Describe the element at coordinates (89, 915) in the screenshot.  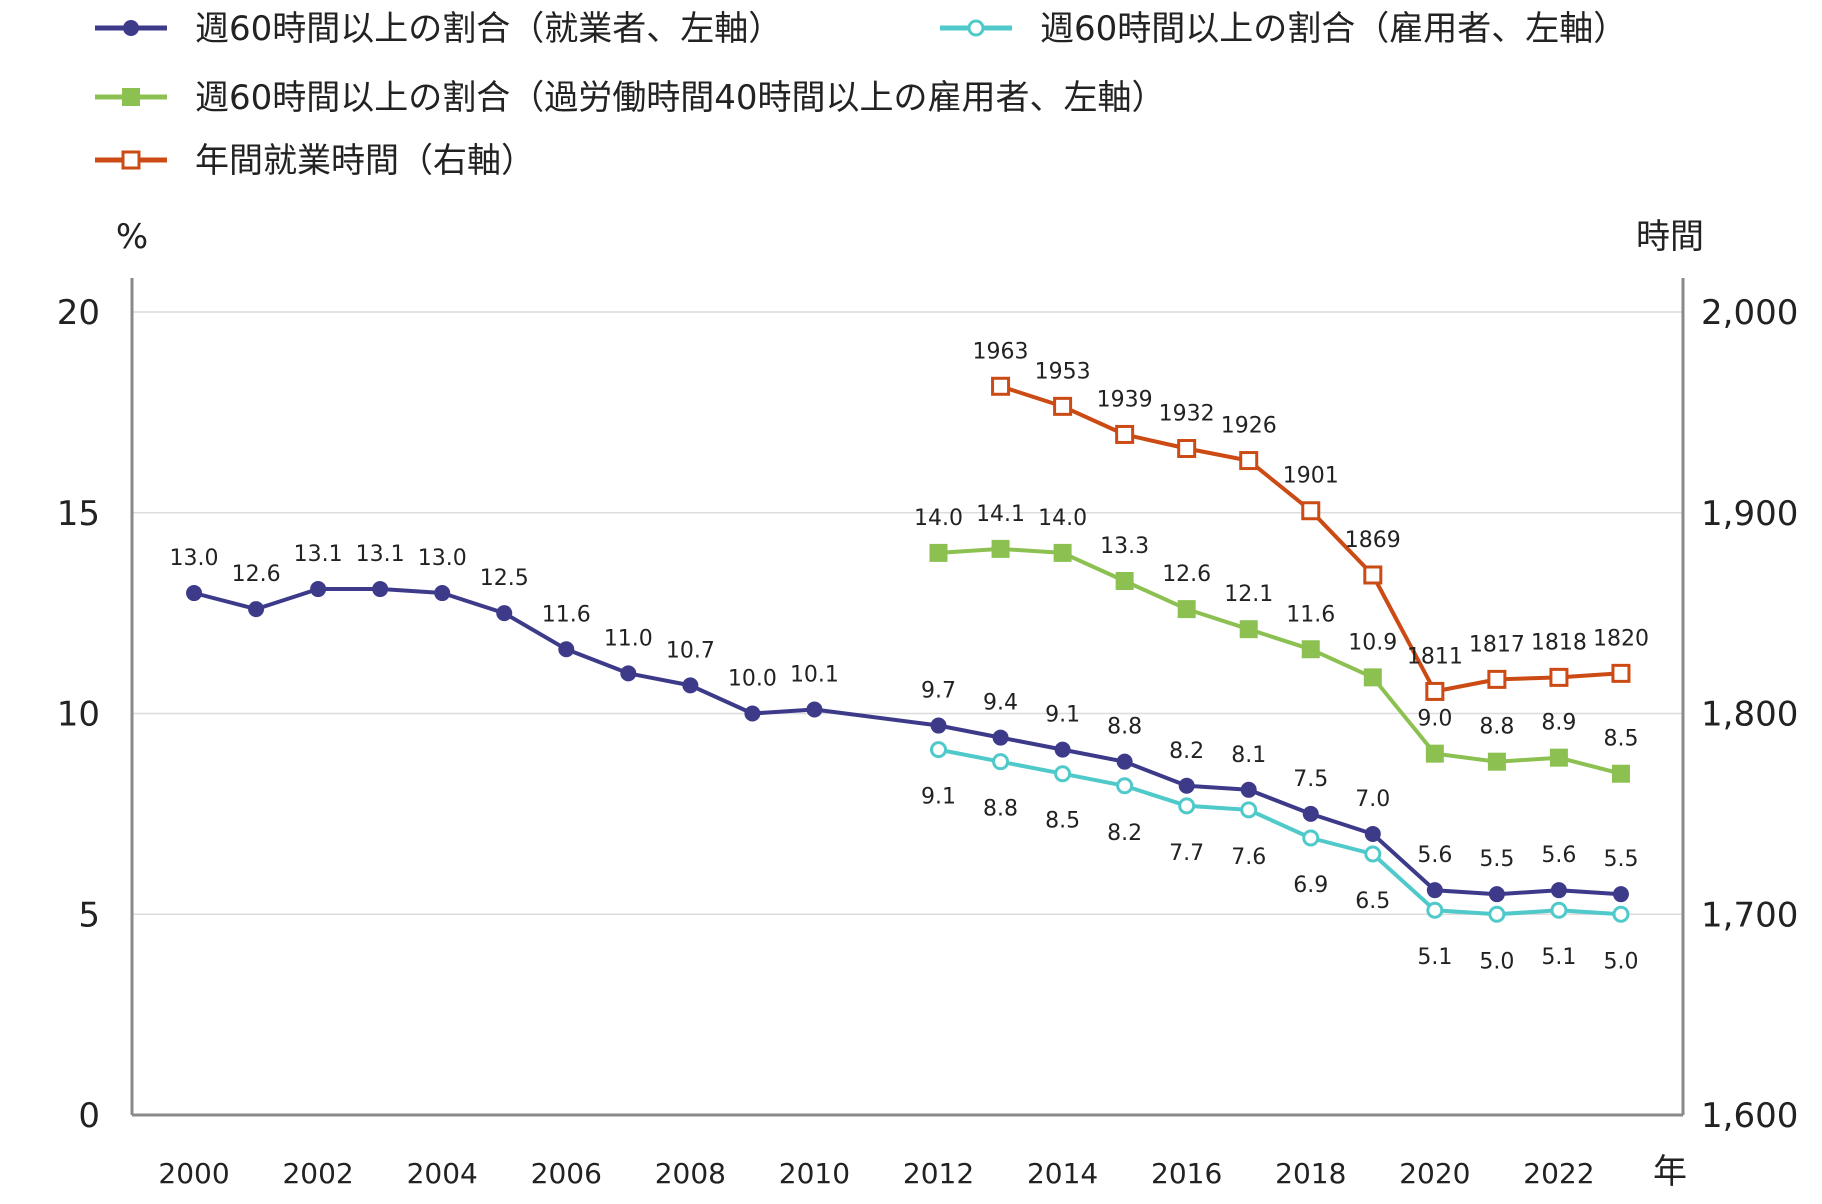
I see `y-left-tick-label: 5` at that location.